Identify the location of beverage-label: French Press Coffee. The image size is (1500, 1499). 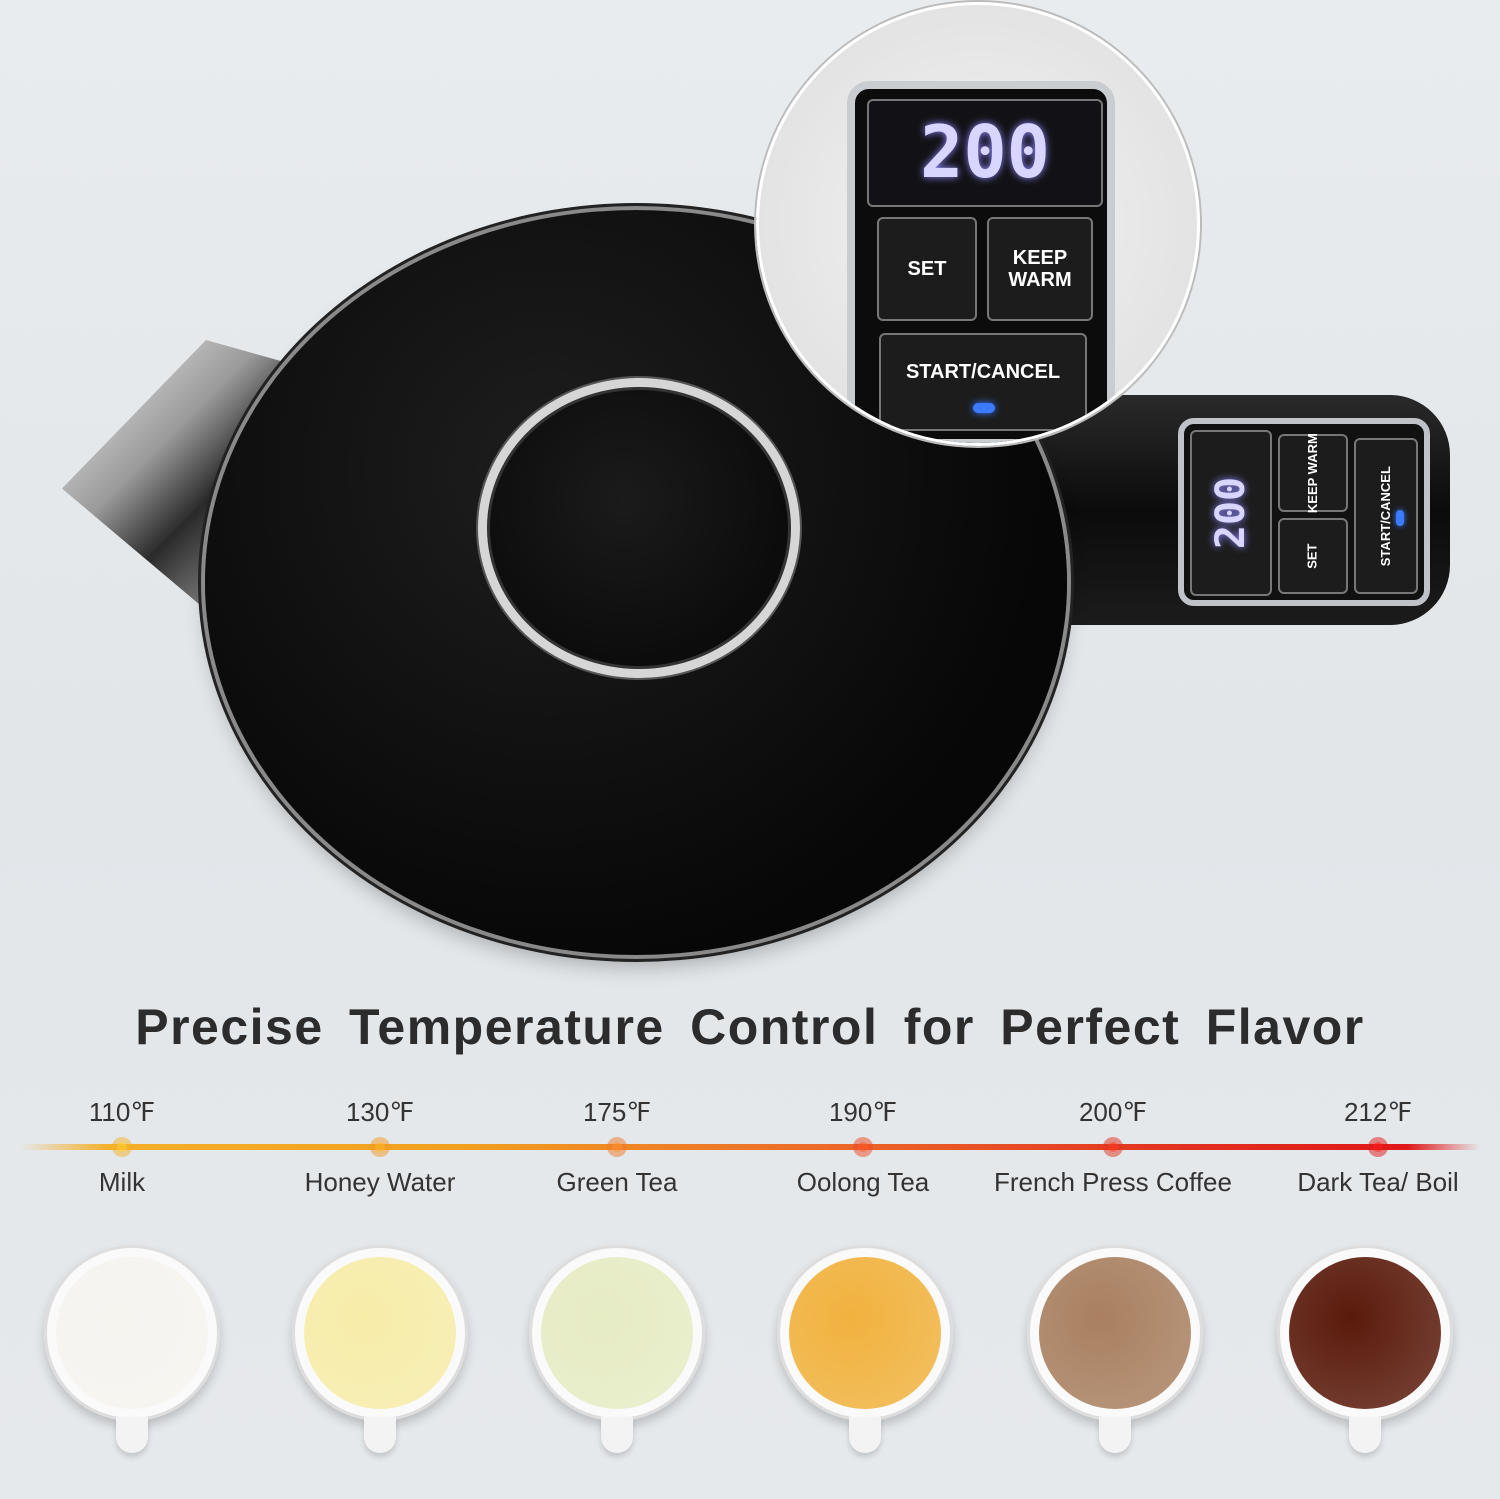
(1113, 1182).